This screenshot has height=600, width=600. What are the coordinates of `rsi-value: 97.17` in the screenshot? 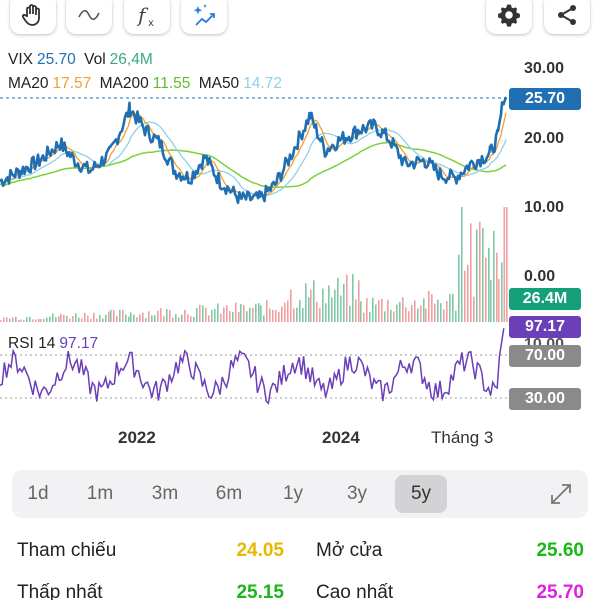 It's located at (79, 343).